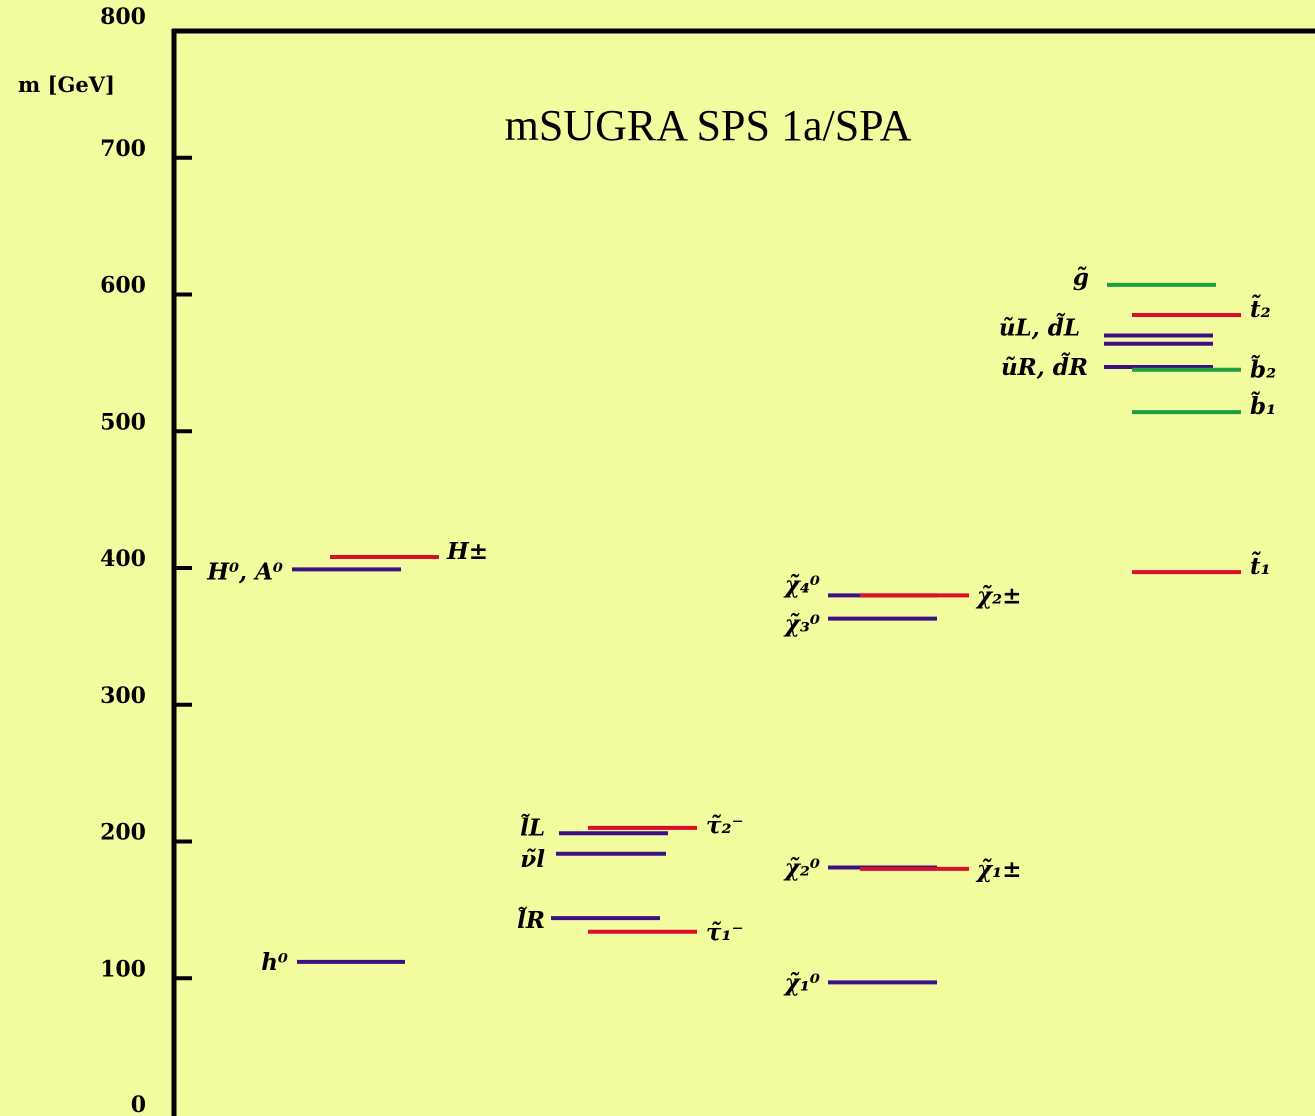 This screenshot has width=1315, height=1116. What do you see at coordinates (801, 584) in the screenshot?
I see `particle-label-chi04: χ̃₄⁰` at bounding box center [801, 584].